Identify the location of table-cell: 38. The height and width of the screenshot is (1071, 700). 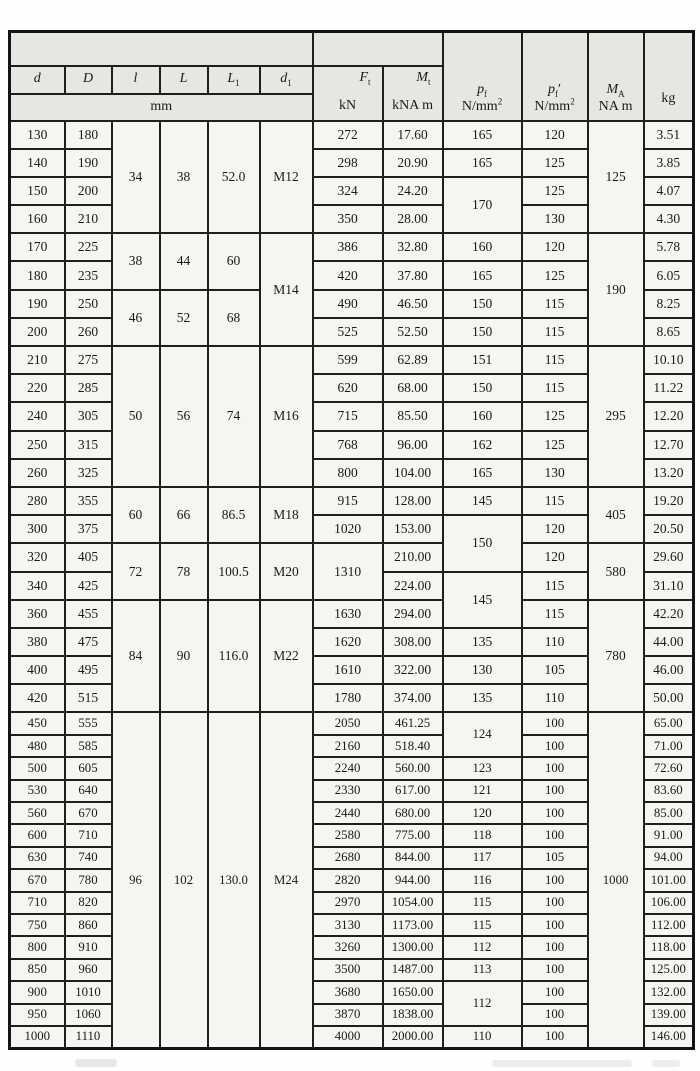
(135, 261).